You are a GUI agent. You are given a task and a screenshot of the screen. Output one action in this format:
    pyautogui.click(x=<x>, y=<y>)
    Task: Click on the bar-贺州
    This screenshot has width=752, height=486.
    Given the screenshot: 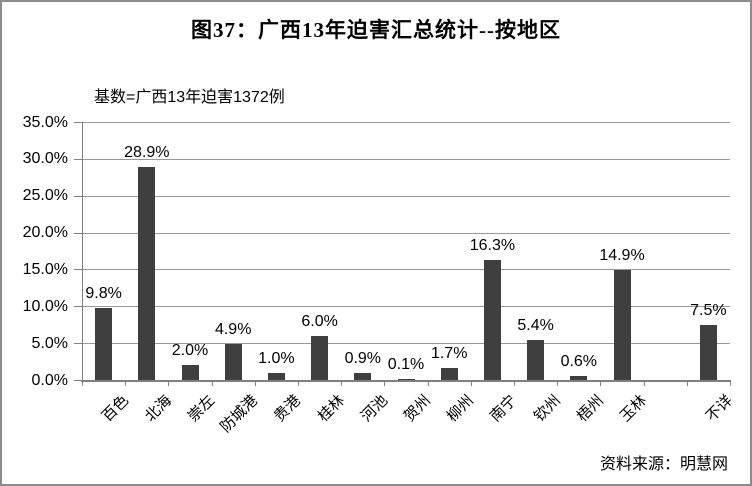 What is the action you would take?
    pyautogui.click(x=406, y=379)
    